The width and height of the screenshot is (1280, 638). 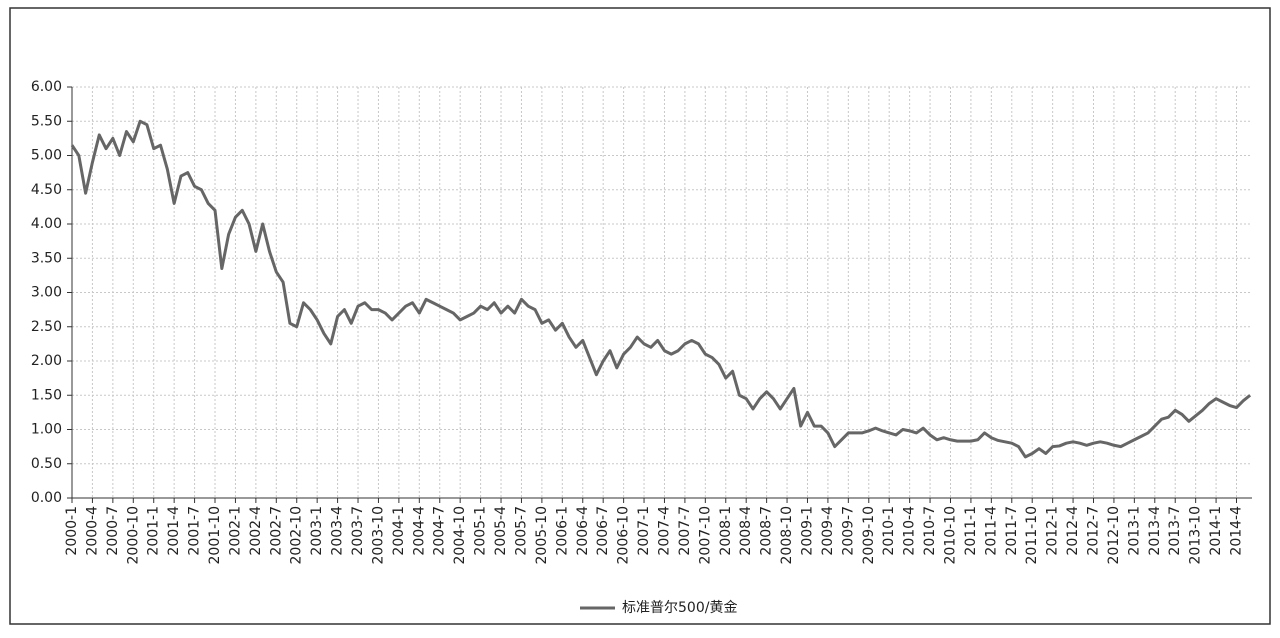 I want to click on x-tick-label: 2004-4, so click(x=419, y=531).